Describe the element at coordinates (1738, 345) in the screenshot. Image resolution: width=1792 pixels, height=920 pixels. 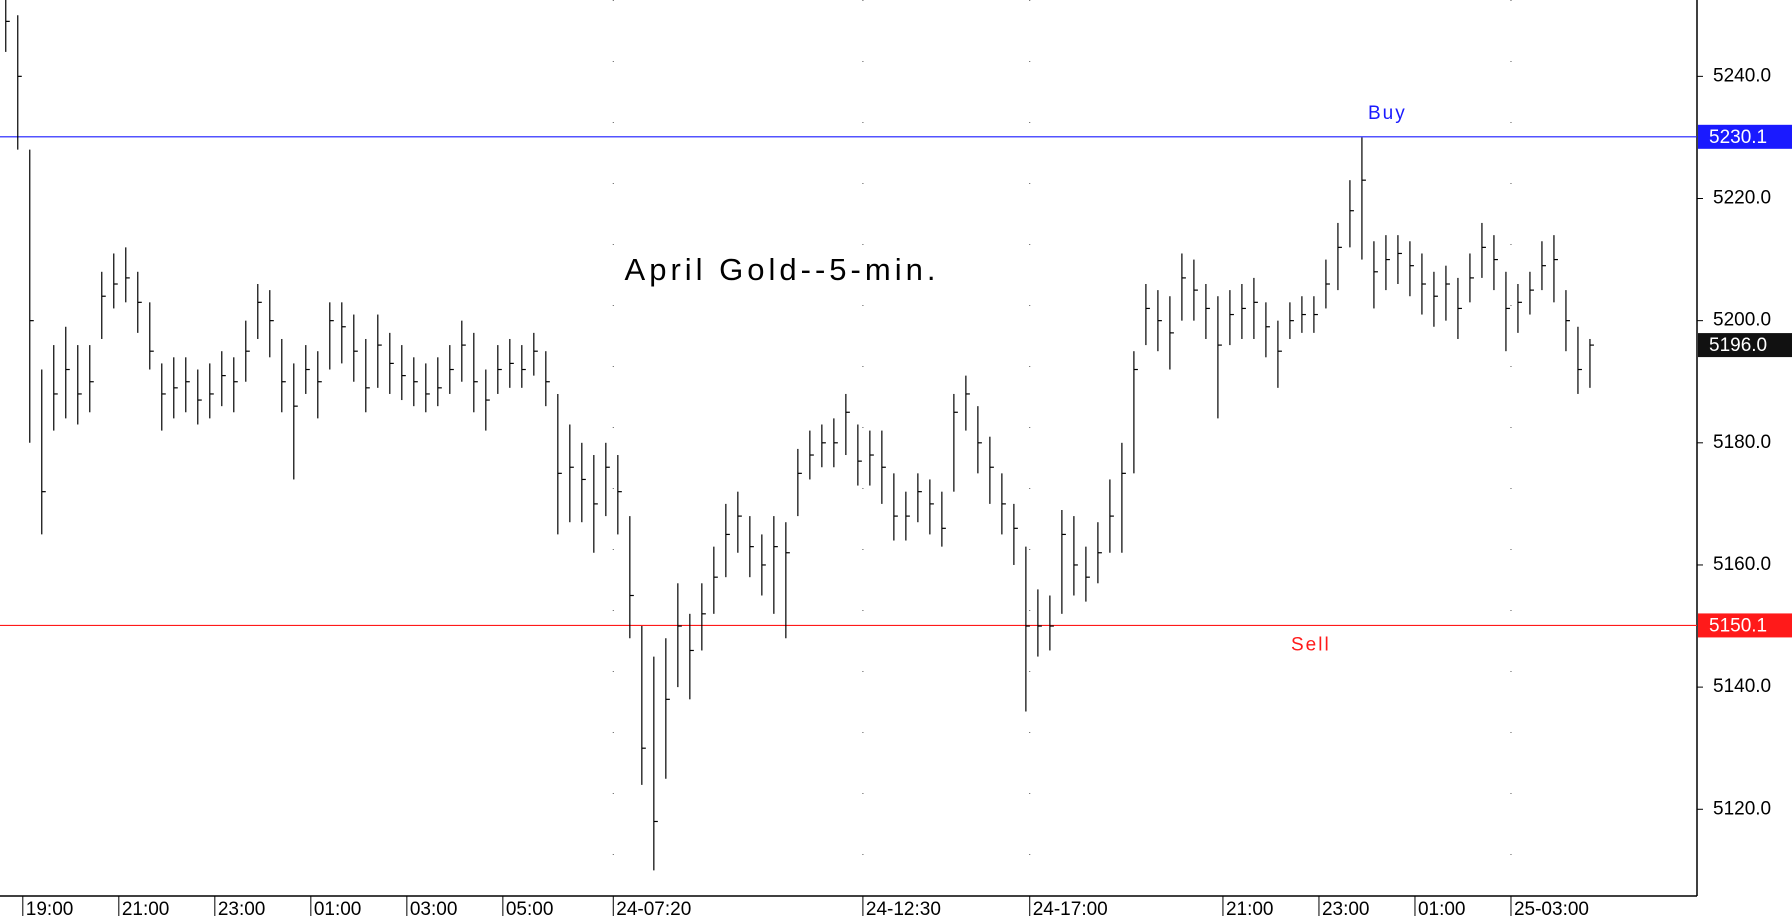
I see `last-price-label: 5196.0` at that location.